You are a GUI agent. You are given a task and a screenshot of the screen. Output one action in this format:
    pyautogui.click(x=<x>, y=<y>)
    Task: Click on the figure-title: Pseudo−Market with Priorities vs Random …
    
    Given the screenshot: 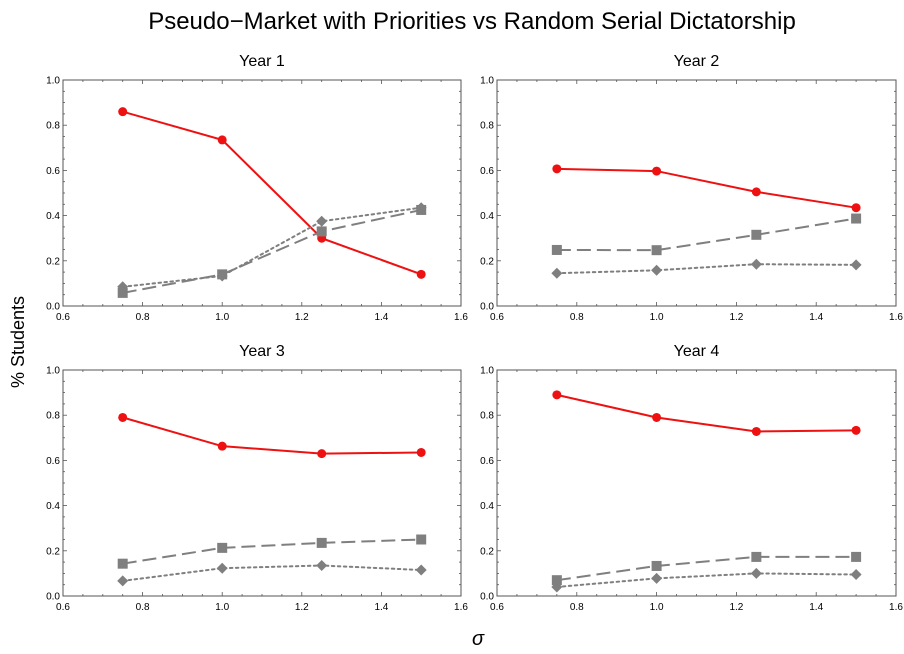 What is the action you would take?
    pyautogui.click(x=472, y=21)
    